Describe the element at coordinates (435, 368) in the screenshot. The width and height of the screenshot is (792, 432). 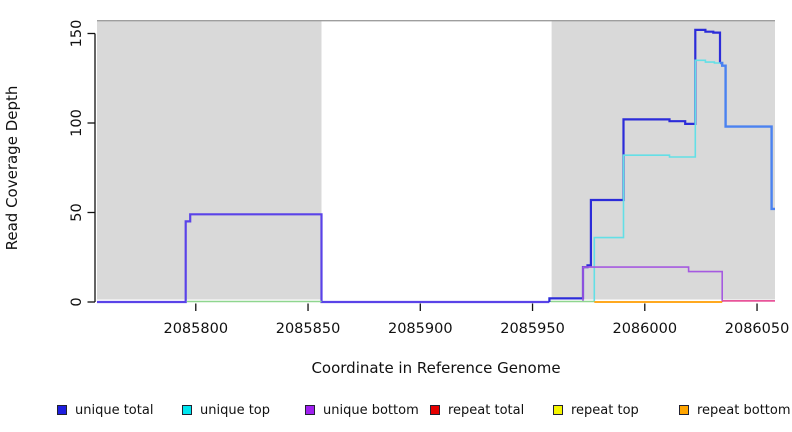
I see `x-axis-title: Coordinate in Reference Genome` at that location.